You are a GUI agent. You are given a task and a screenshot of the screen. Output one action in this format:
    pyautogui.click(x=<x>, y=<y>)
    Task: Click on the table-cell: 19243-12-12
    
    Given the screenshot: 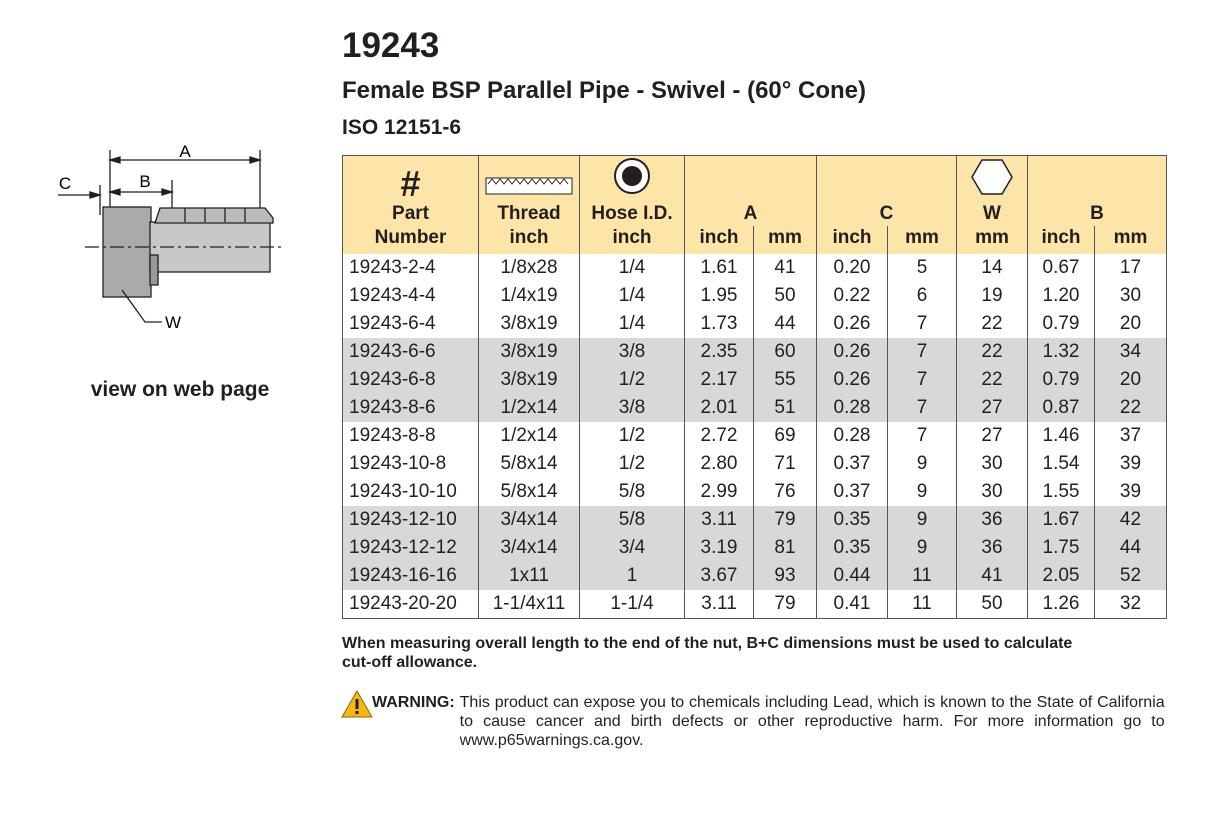 What is the action you would take?
    pyautogui.click(x=410, y=548)
    